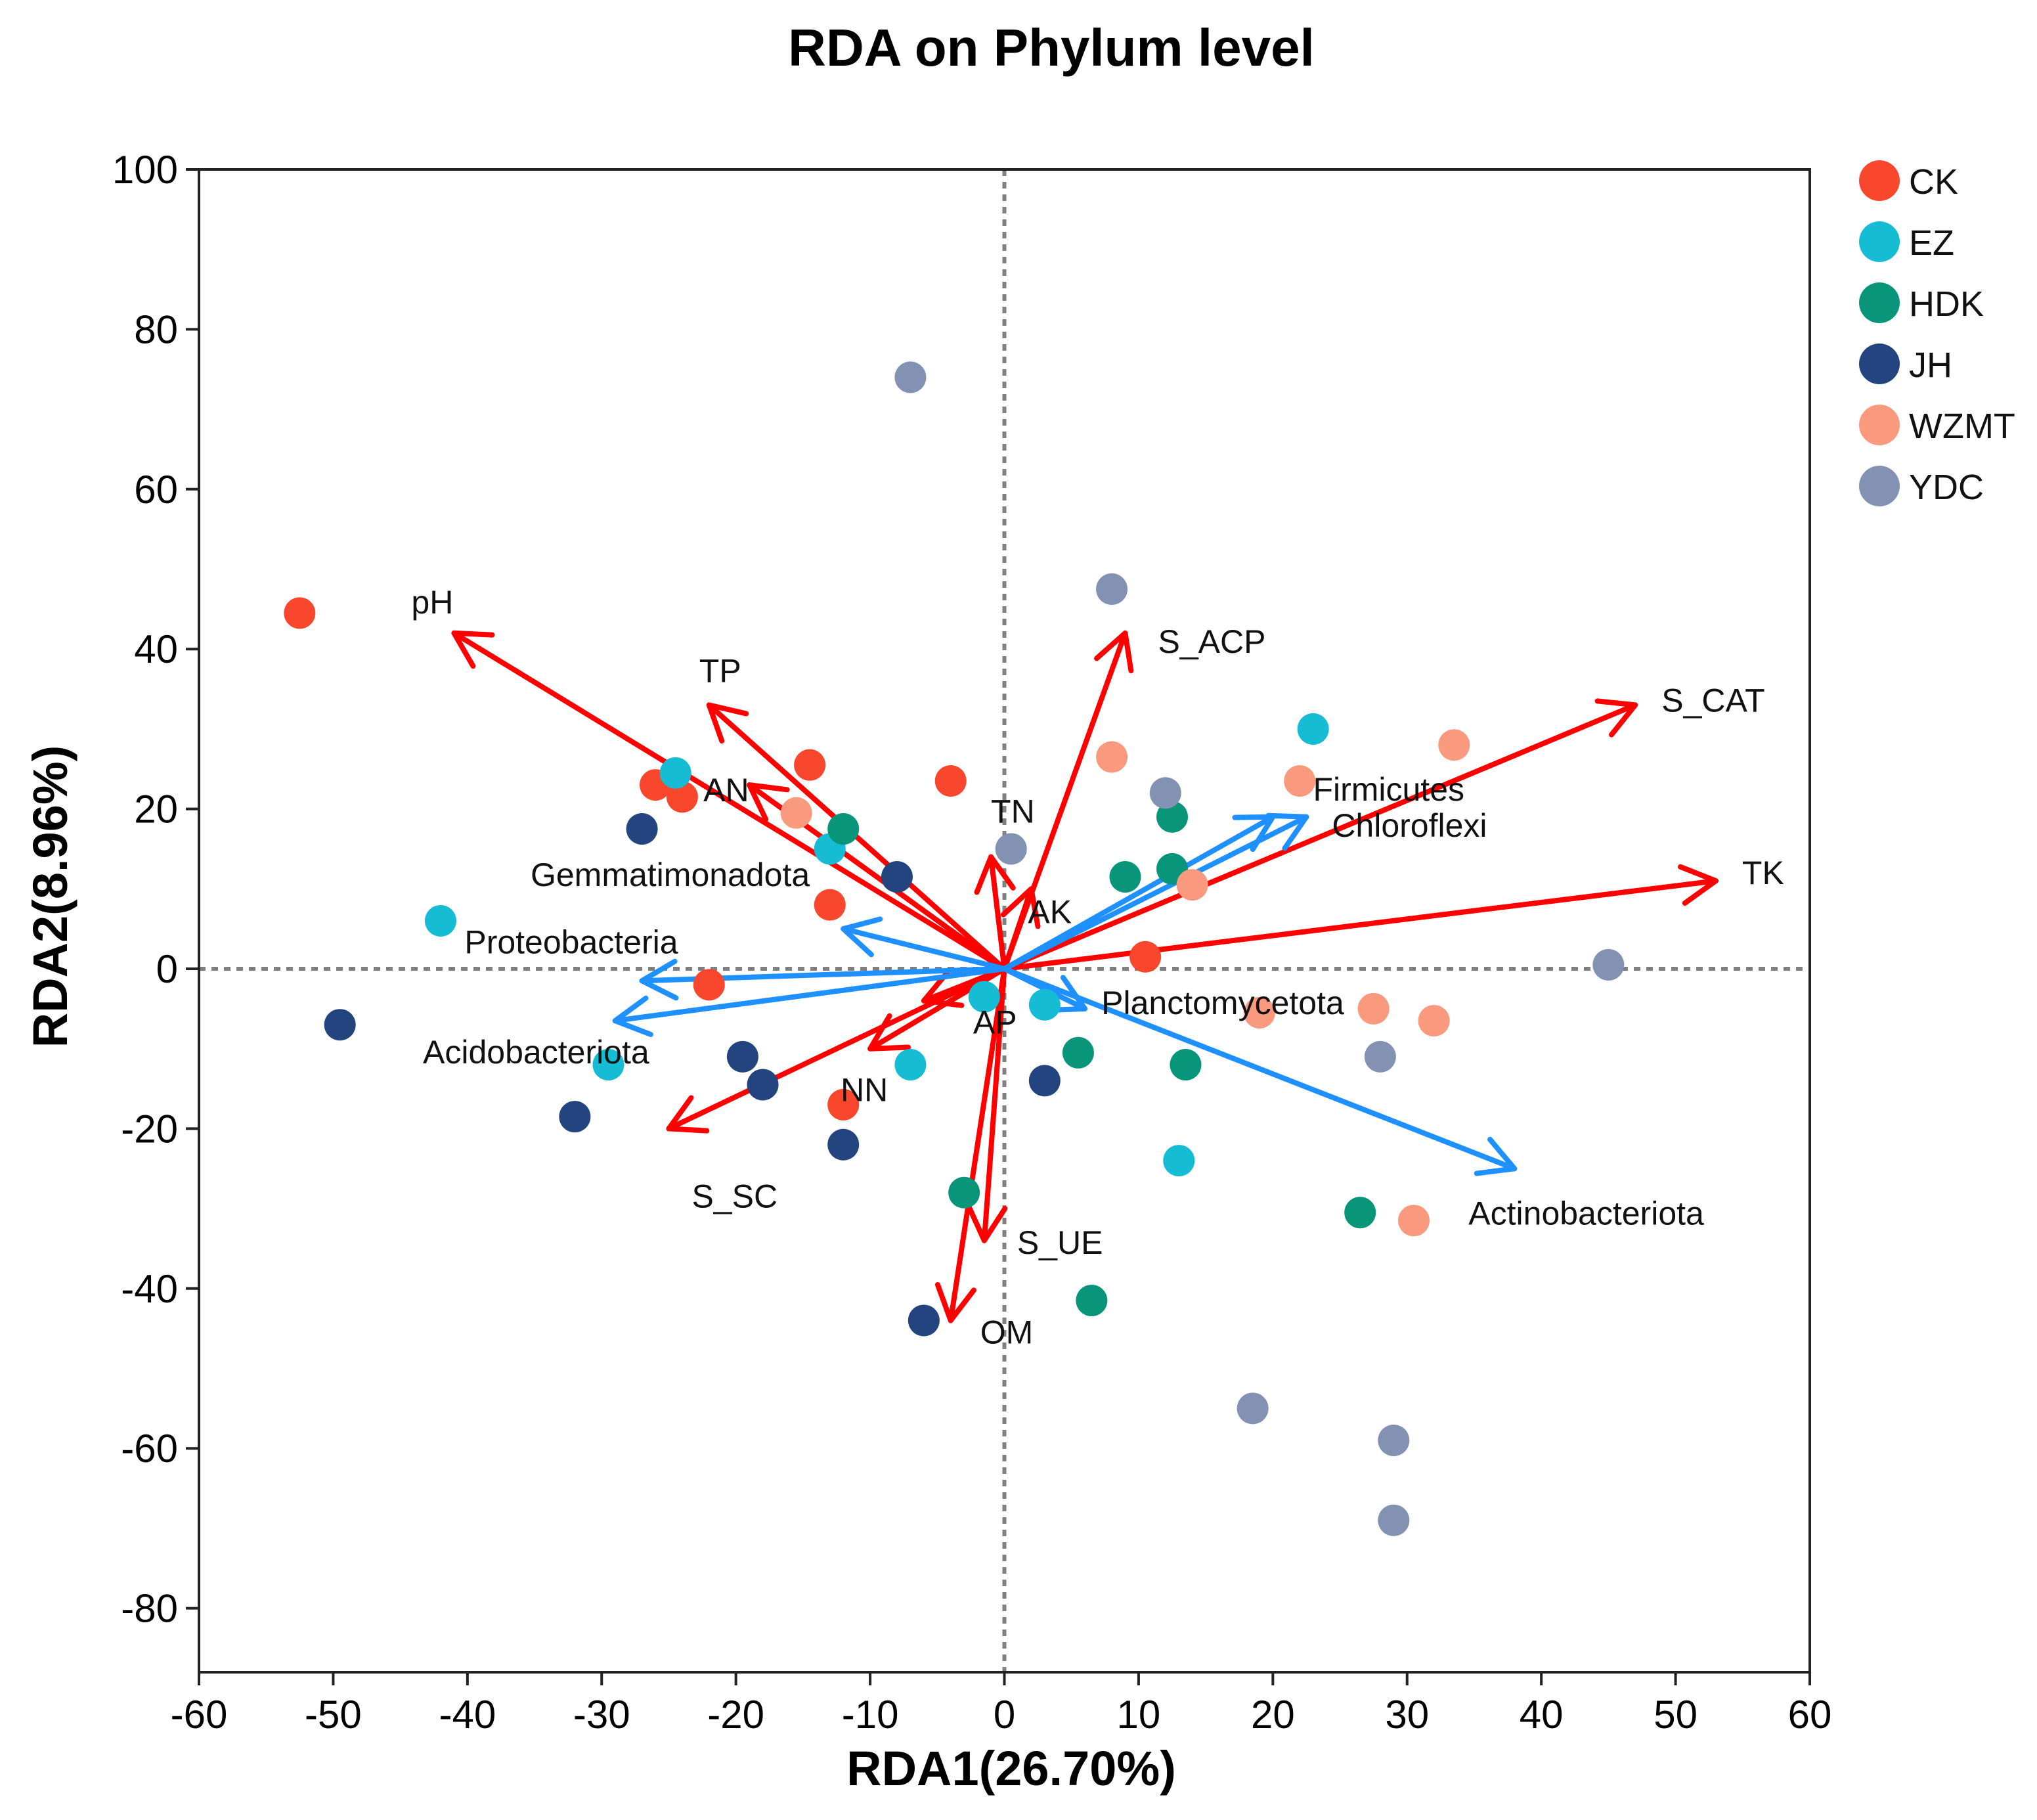 This screenshot has width=2037, height=1820. Describe the element at coordinates (1931, 365) in the screenshot. I see `legend-label-jh: JH` at that location.